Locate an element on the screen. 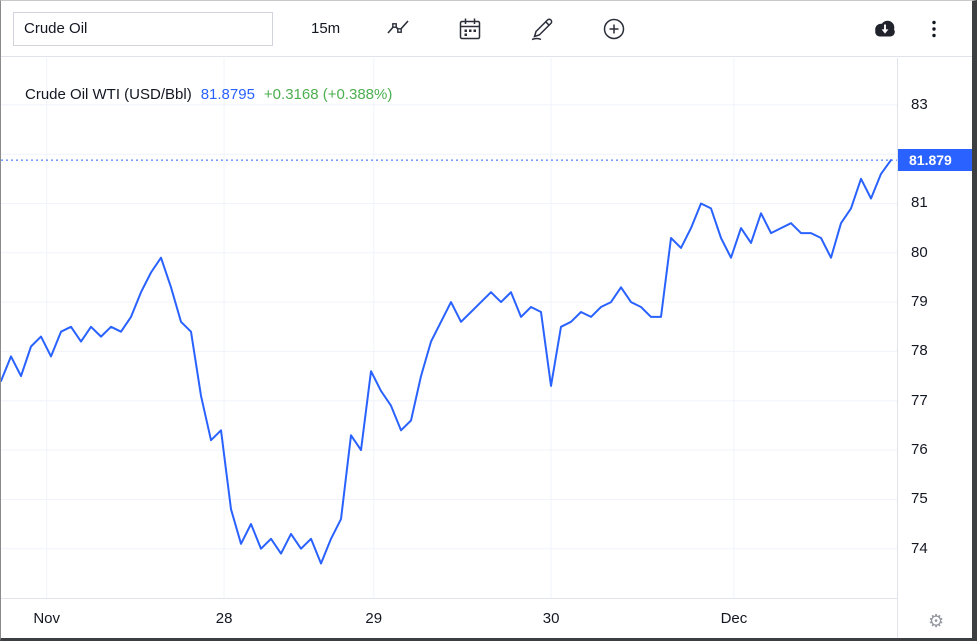 This screenshot has height=641, width=977. calendar-button is located at coordinates (470, 29).